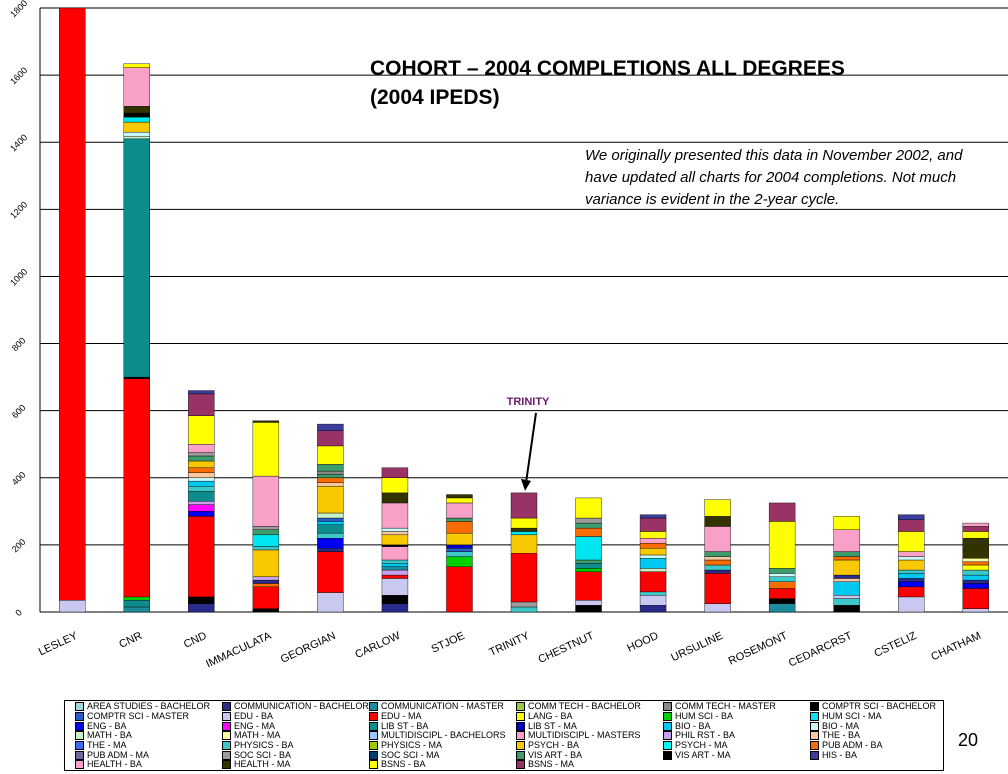  Describe the element at coordinates (442, 746) in the screenshot. I see `legend-item: PHYSICS - MA` at that location.